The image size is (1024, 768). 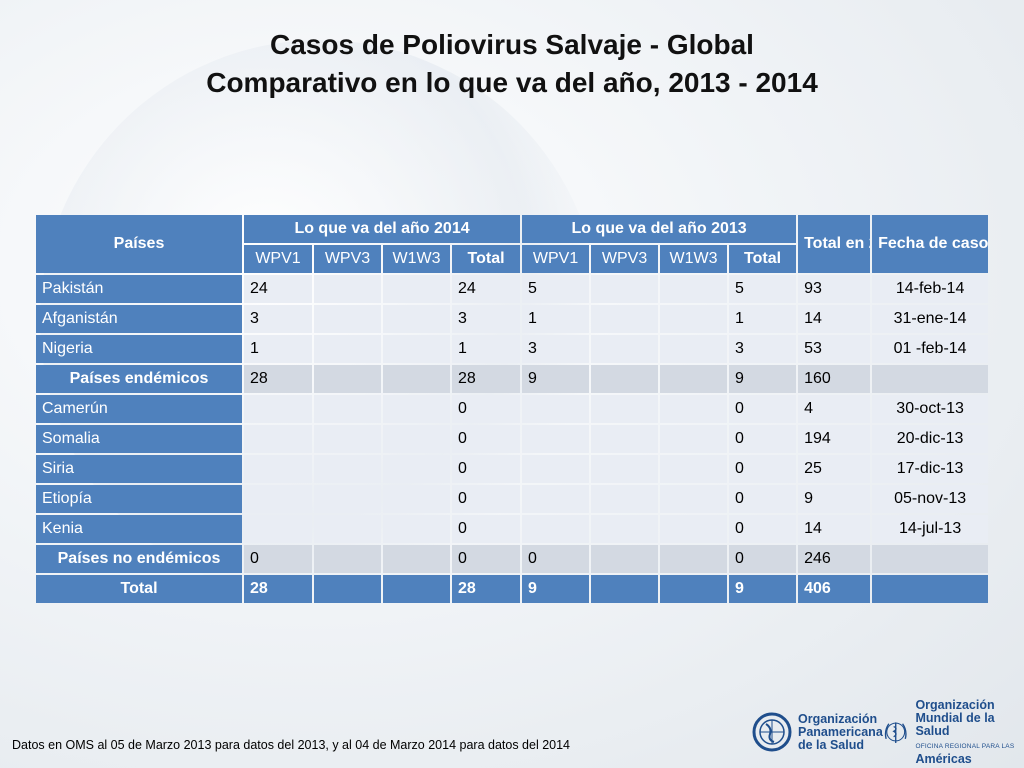 I want to click on cell-y14-wpv1: 24, so click(x=278, y=289).